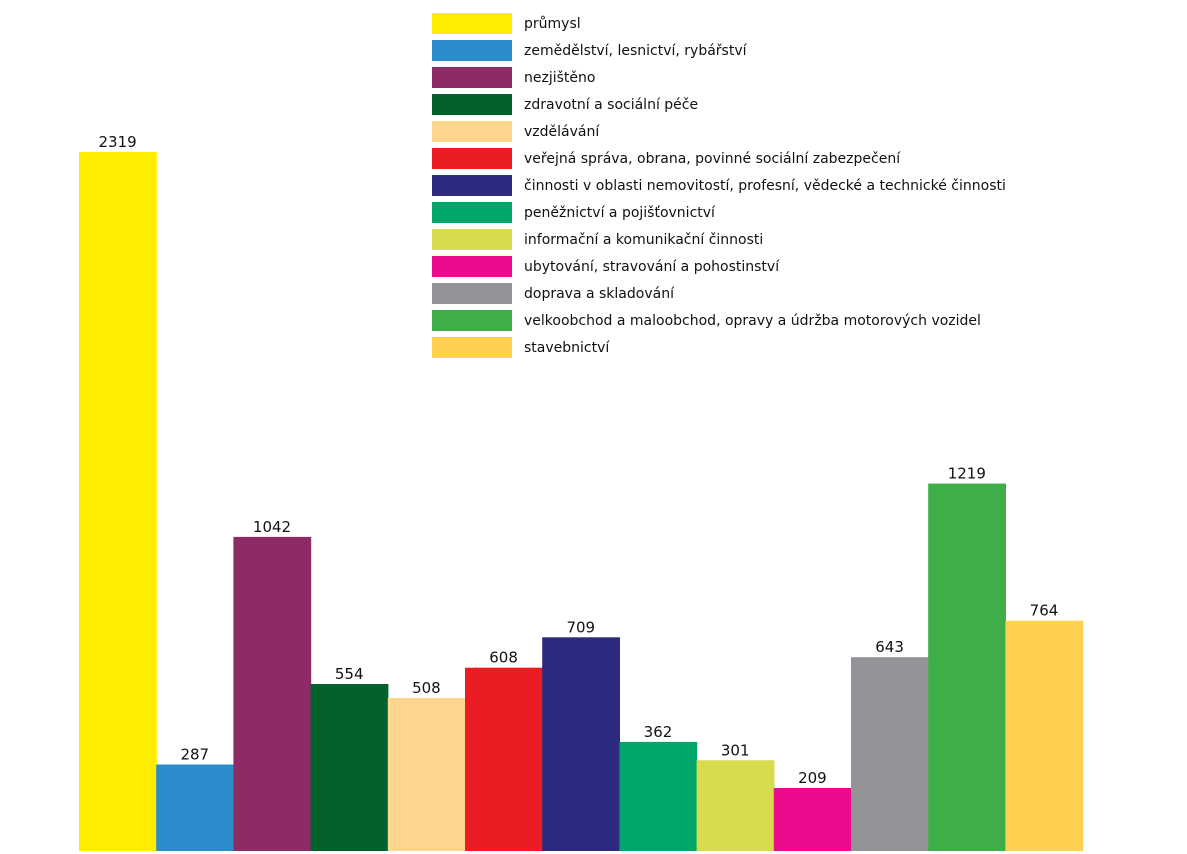 This screenshot has width=1187, height=854. I want to click on legend-item-4: zdravotní a sociální péče, so click(719, 104).